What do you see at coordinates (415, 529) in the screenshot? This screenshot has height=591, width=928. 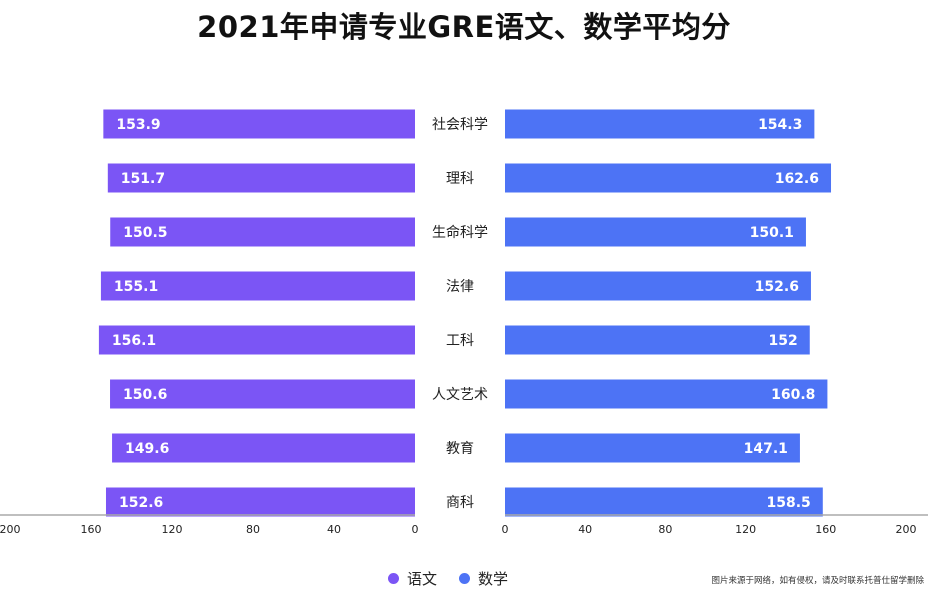 I see `left-tick-label-5: 0` at bounding box center [415, 529].